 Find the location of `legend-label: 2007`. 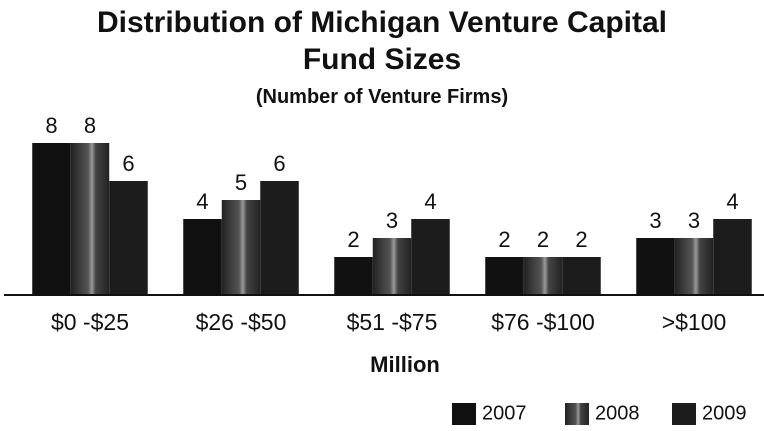

legend-label: 2007 is located at coordinates (504, 413).